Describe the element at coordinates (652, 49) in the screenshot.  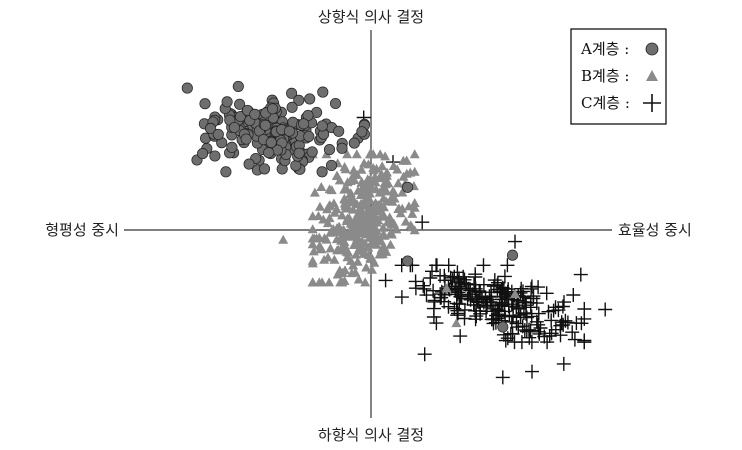
I see `legend-marker-circle` at that location.